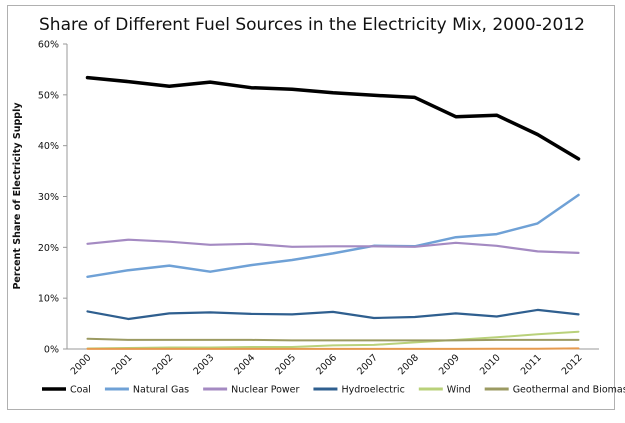  Describe the element at coordinates (572, 364) in the screenshot. I see `x-tick-label: 2012` at that location.